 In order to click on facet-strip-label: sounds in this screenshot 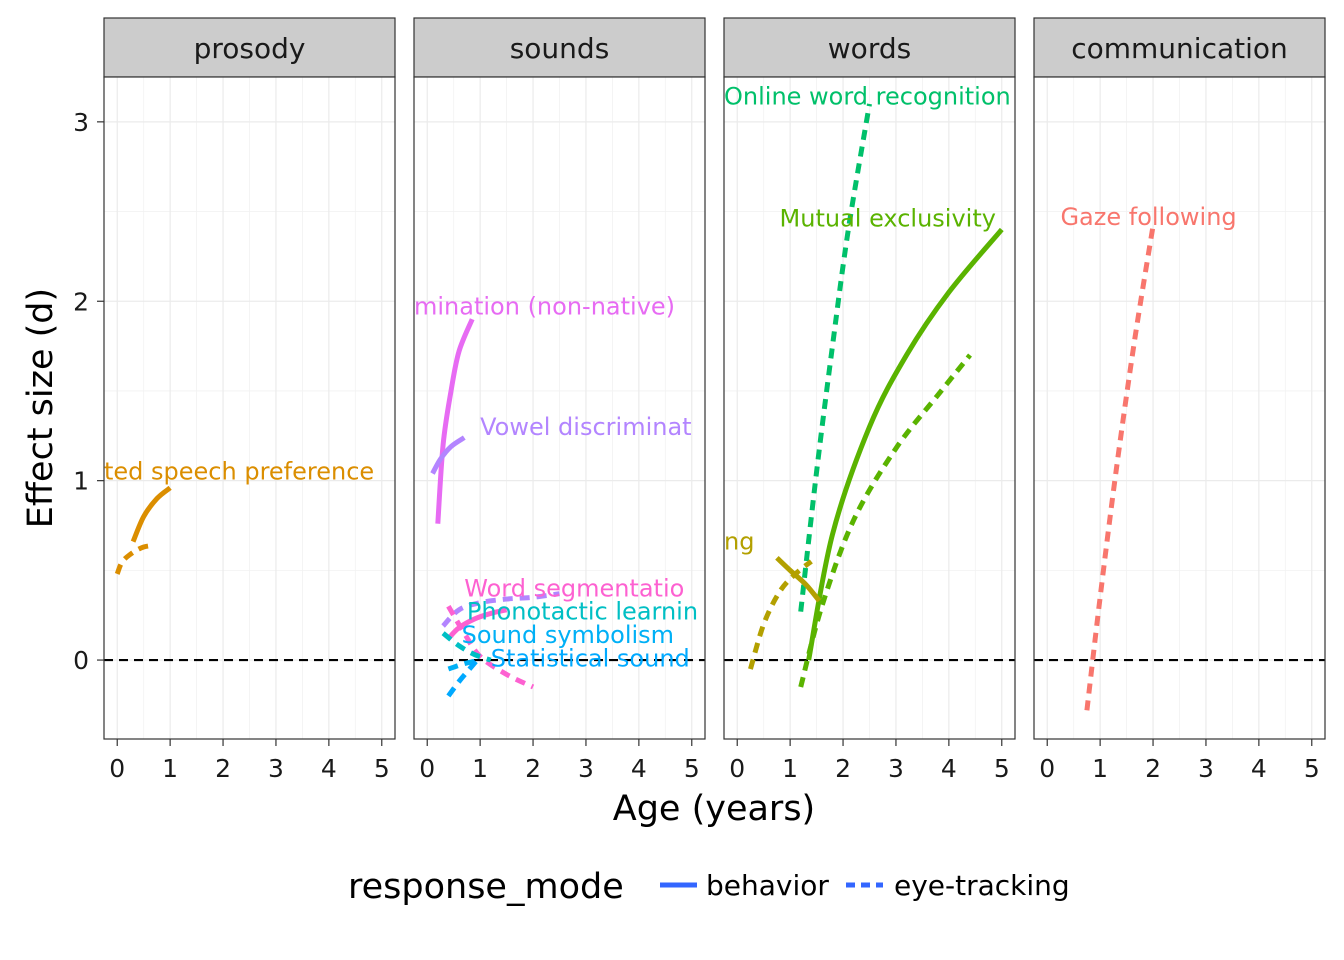, I will do `click(560, 48)`.